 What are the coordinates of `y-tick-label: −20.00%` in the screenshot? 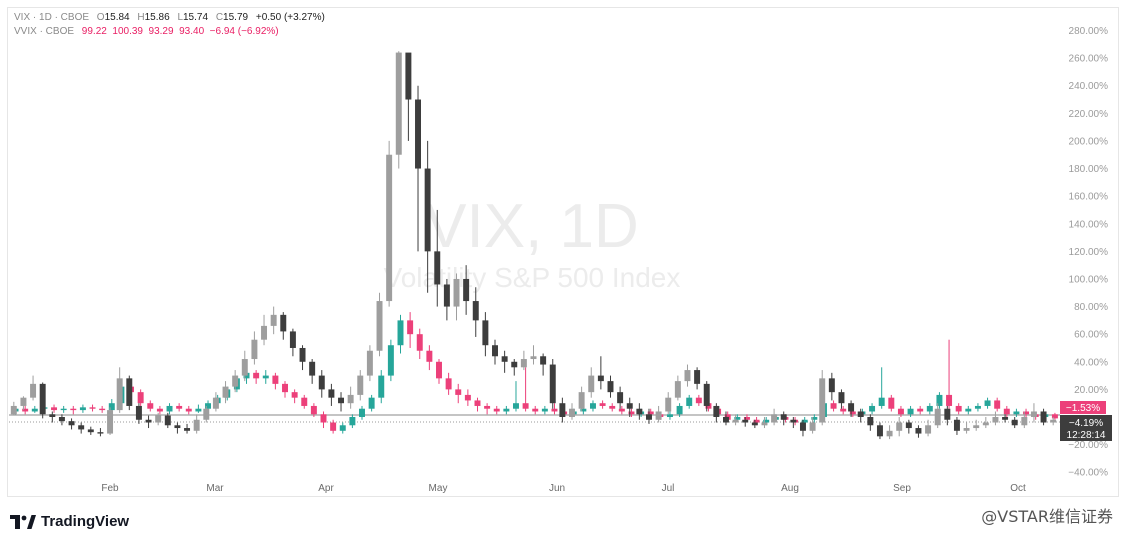 It's located at (1088, 445).